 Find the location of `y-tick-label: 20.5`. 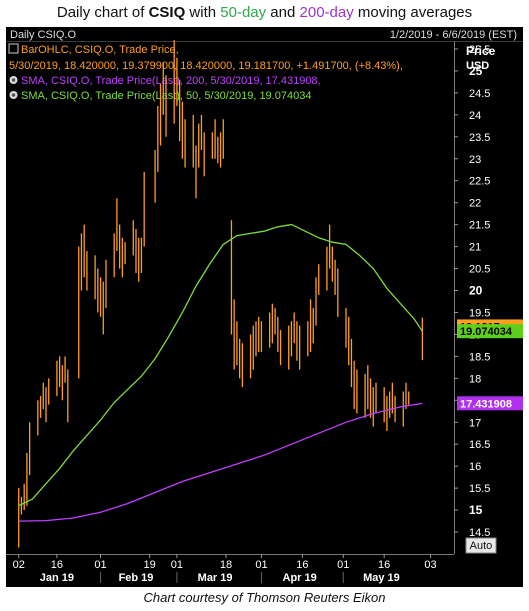

y-tick-label: 20.5 is located at coordinates (479, 270).